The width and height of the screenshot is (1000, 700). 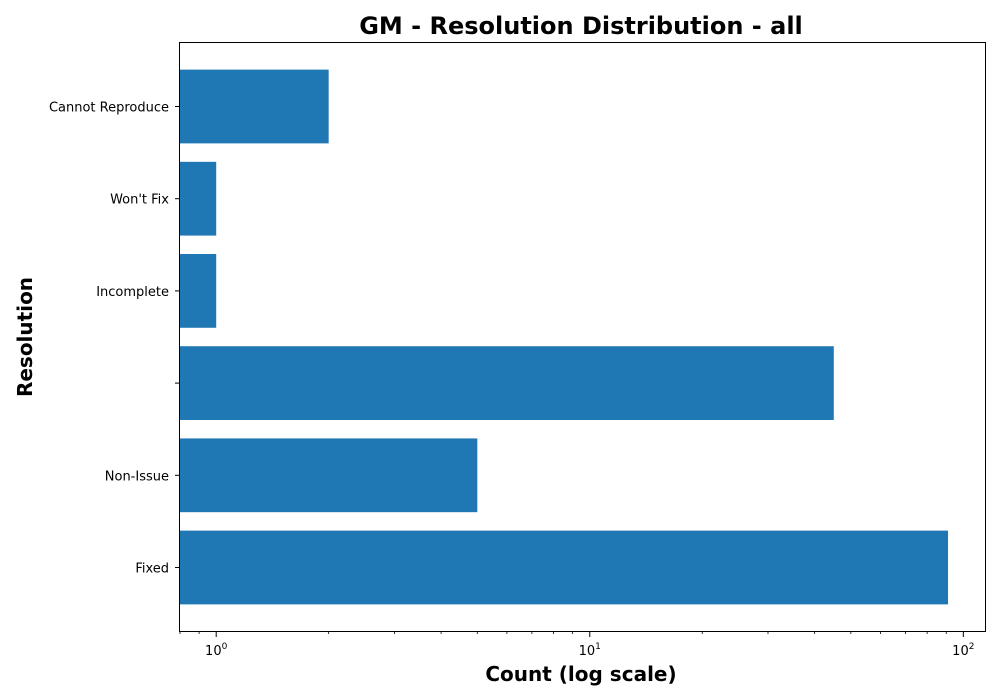 I want to click on x-axis-label: Count (log scale), so click(x=580, y=674).